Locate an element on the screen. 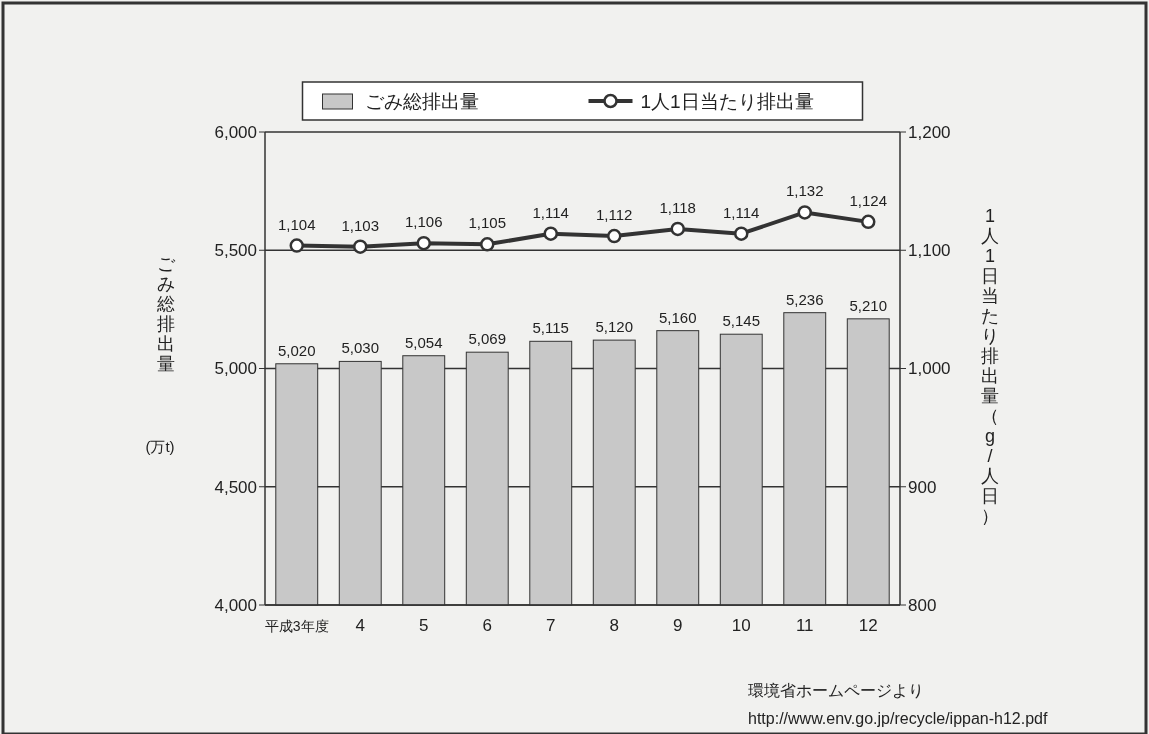 The height and width of the screenshot is (734, 1149). text: 環境省ホームページより is located at coordinates (836, 690).